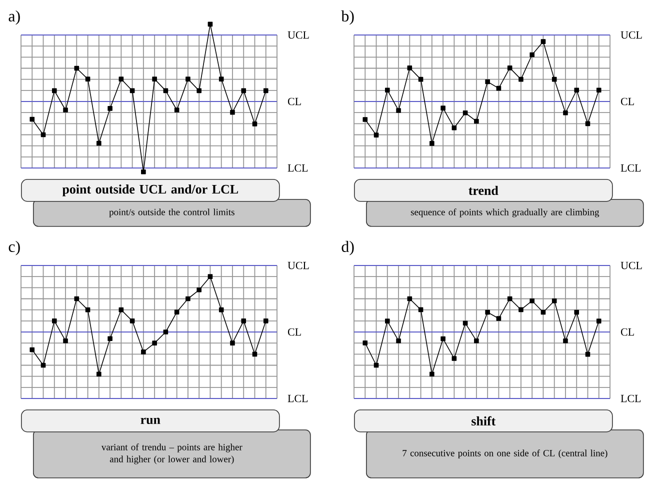 The image size is (648, 480). I want to click on chart-title: d), so click(348, 248).